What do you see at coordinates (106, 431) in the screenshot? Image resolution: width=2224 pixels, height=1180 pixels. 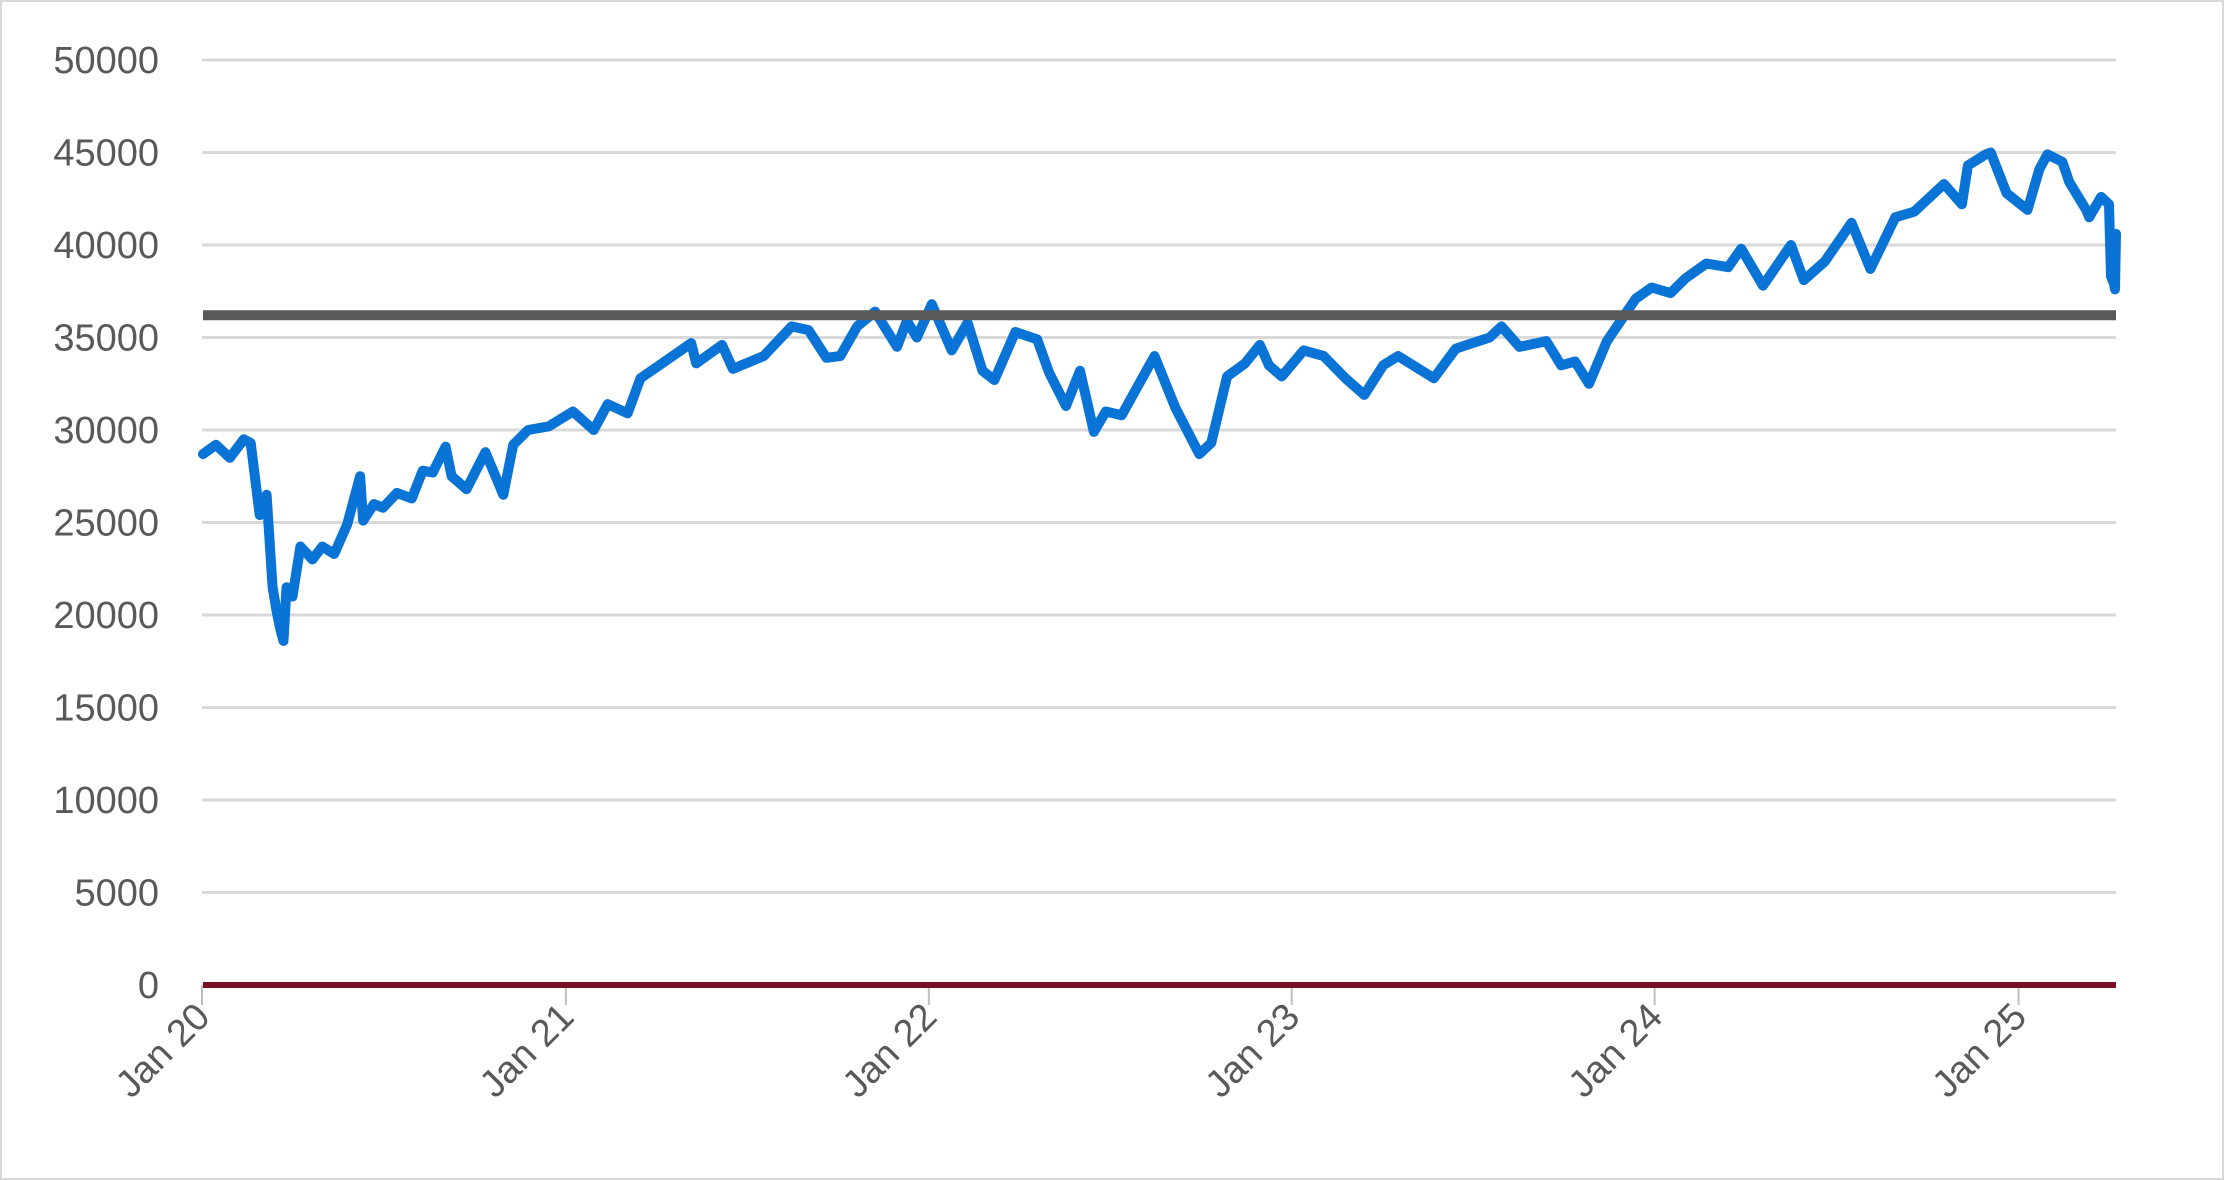 I see `y-tick-label: 30000` at bounding box center [106, 431].